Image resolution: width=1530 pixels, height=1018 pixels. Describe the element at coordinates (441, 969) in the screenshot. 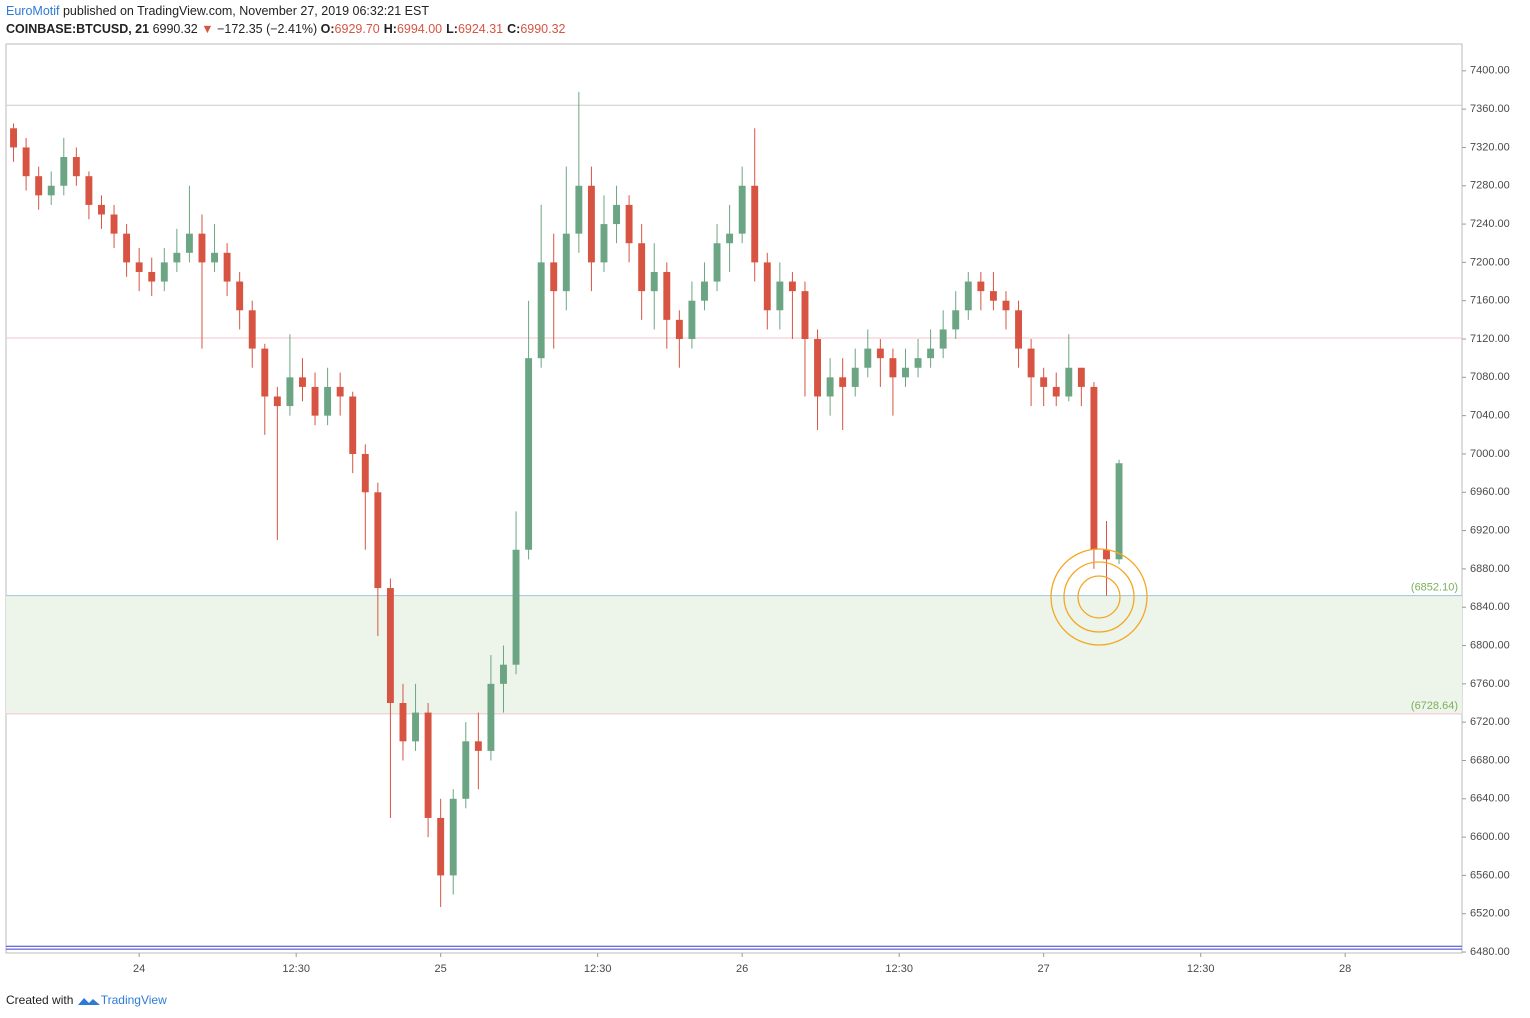

I see `x-tick-label: 25` at that location.